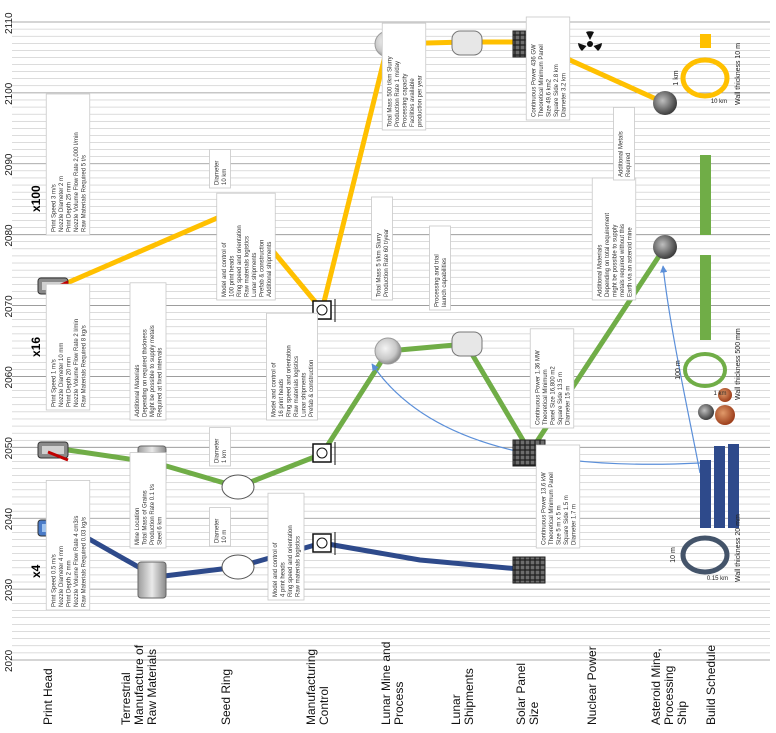  I want to click on multiplier-label: x4, so click(36, 571).